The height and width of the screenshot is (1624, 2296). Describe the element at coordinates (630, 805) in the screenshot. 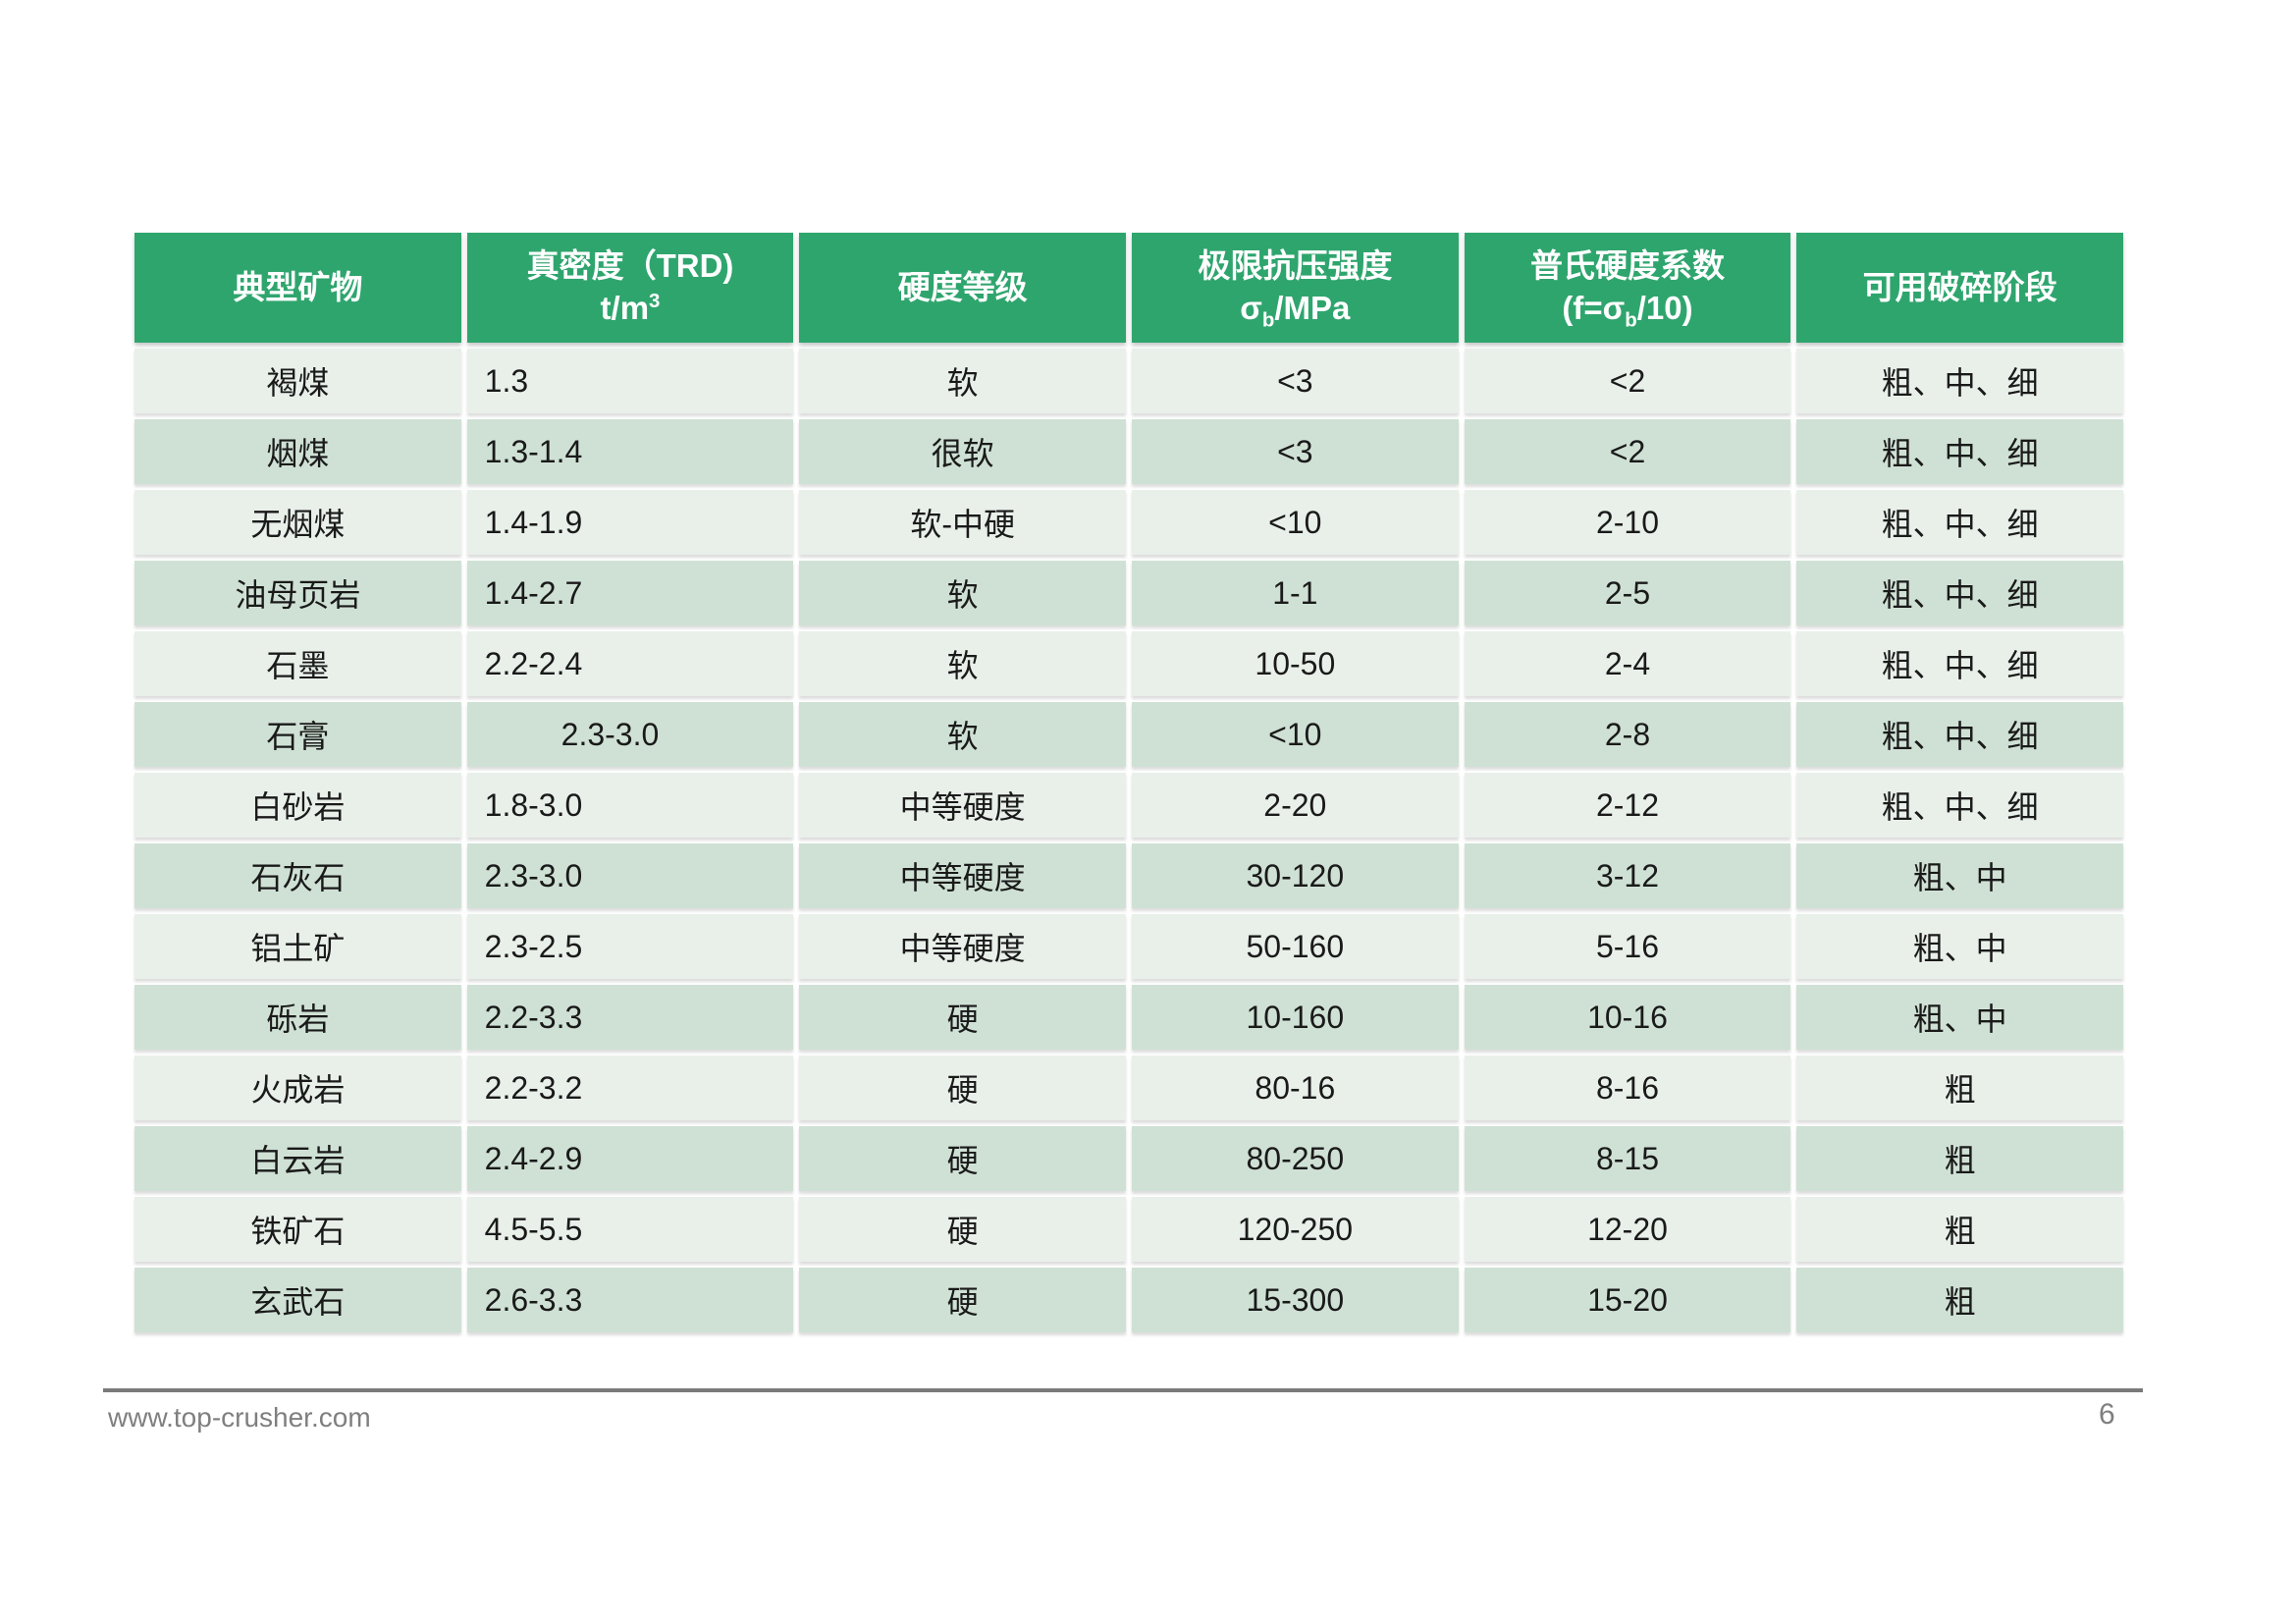

I see `density-cell: 1.8-3.0` at that location.